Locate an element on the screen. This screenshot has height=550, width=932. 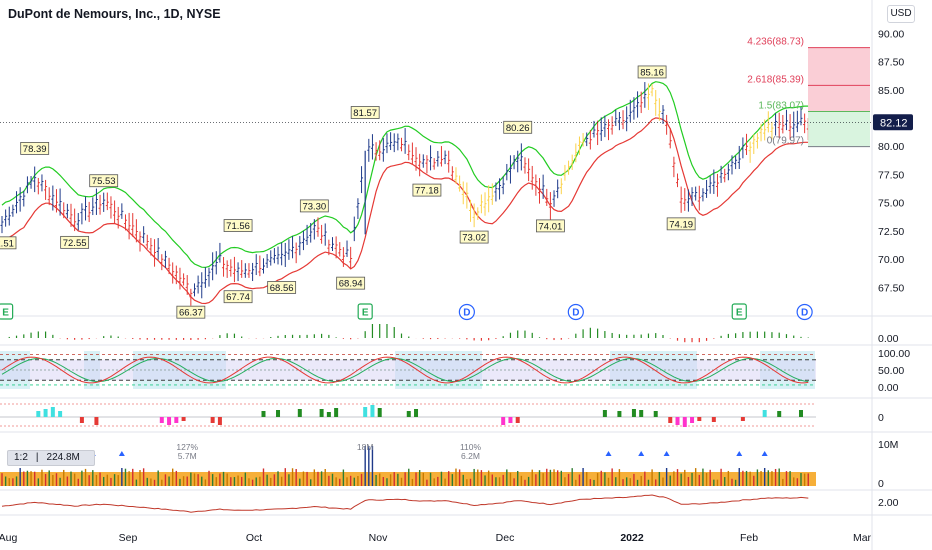
volume-annotation-label: 127% is located at coordinates (187, 447).